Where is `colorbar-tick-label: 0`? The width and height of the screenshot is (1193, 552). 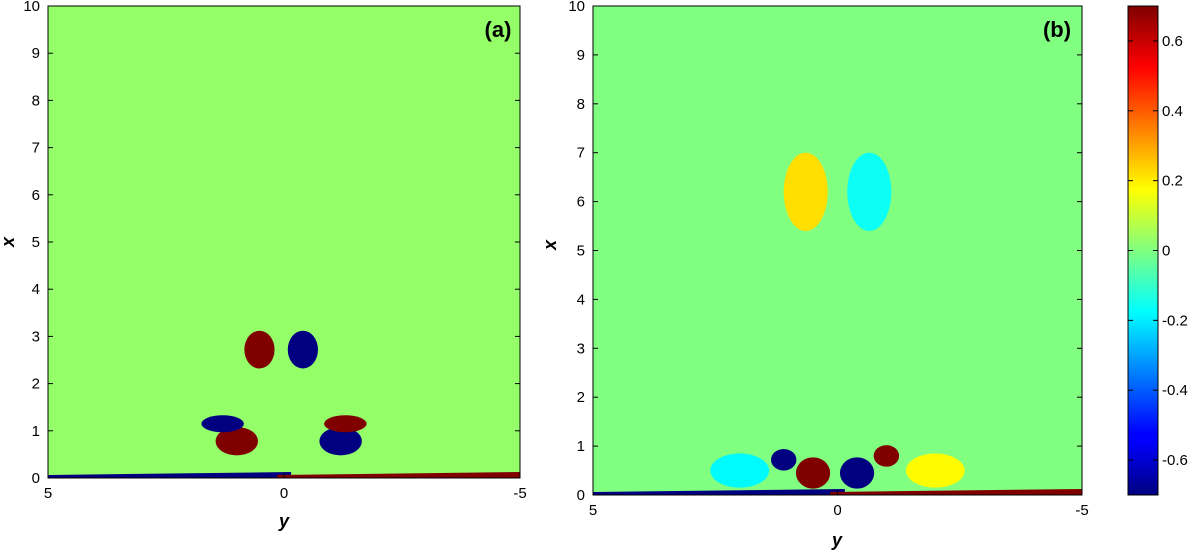 colorbar-tick-label: 0 is located at coordinates (1166, 251).